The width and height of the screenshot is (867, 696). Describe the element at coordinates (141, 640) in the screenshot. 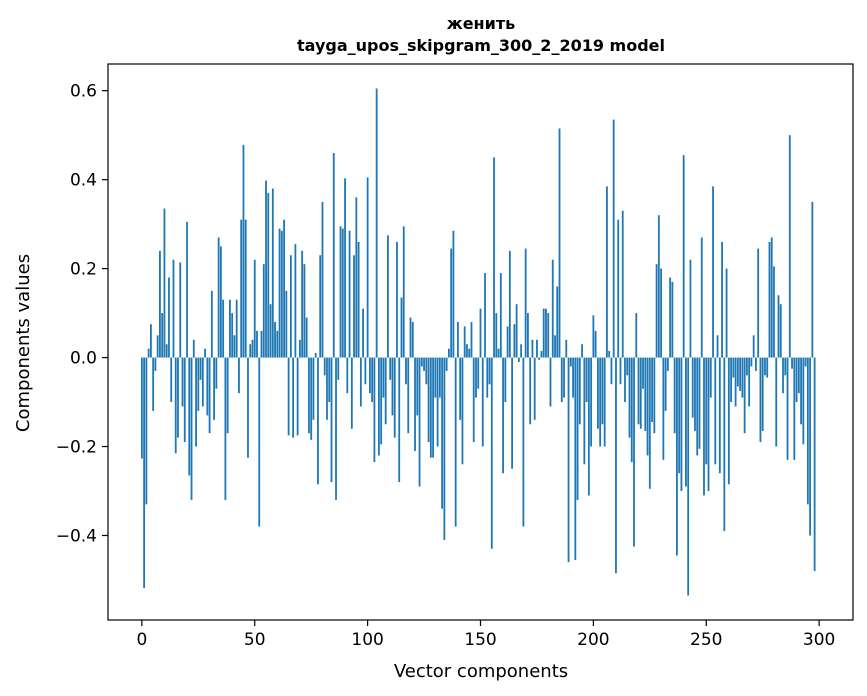

I see `x-tick-label: 0` at that location.